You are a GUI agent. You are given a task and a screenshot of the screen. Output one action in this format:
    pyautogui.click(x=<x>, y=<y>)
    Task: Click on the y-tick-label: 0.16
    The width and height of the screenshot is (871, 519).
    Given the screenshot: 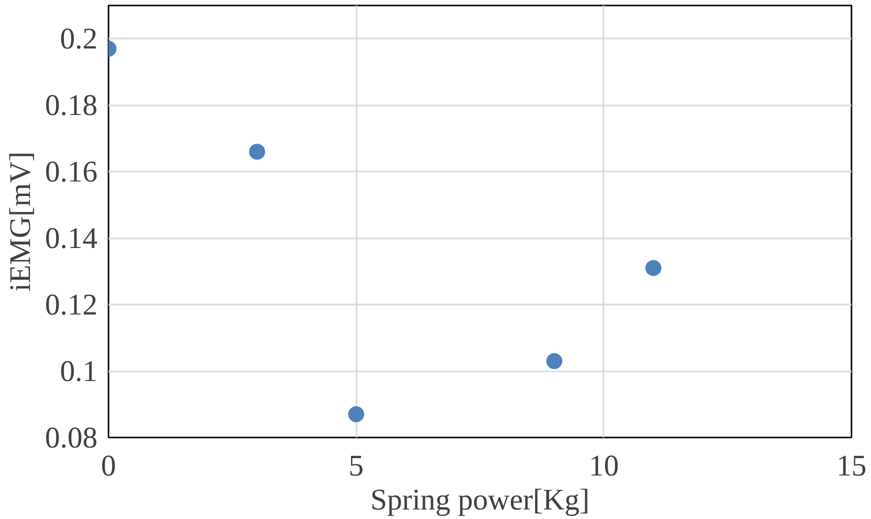 What is the action you would take?
    pyautogui.click(x=71, y=172)
    